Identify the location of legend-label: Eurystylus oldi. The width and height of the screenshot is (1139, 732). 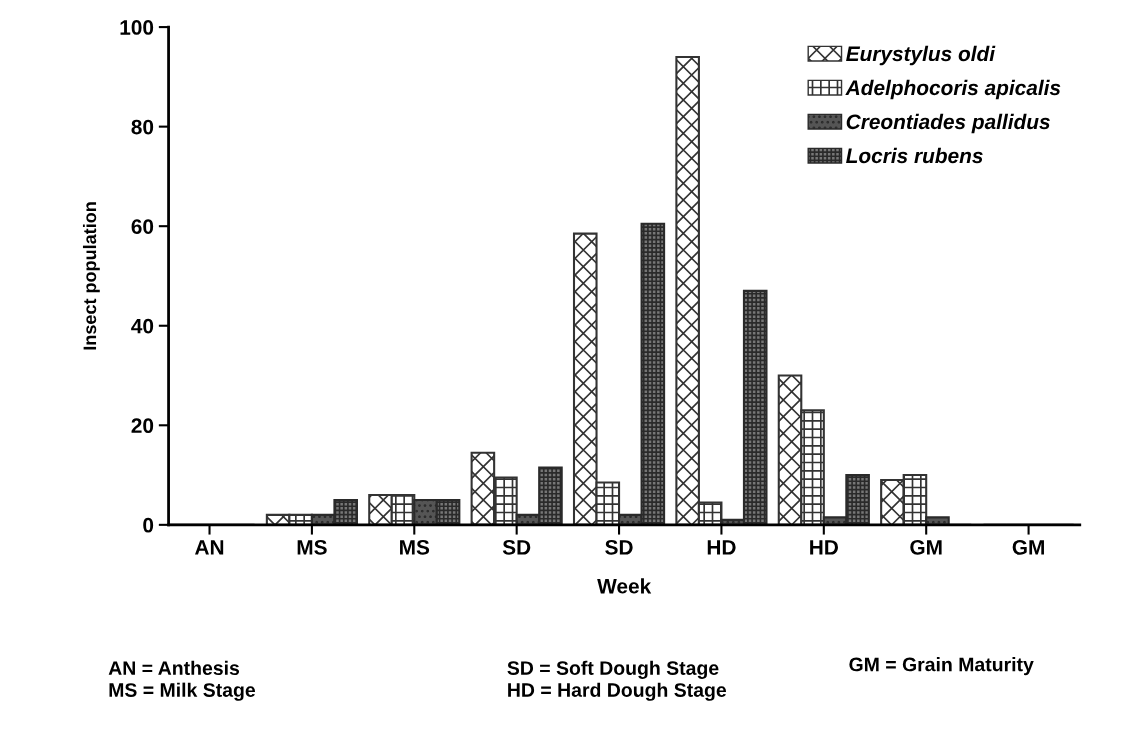
(921, 55).